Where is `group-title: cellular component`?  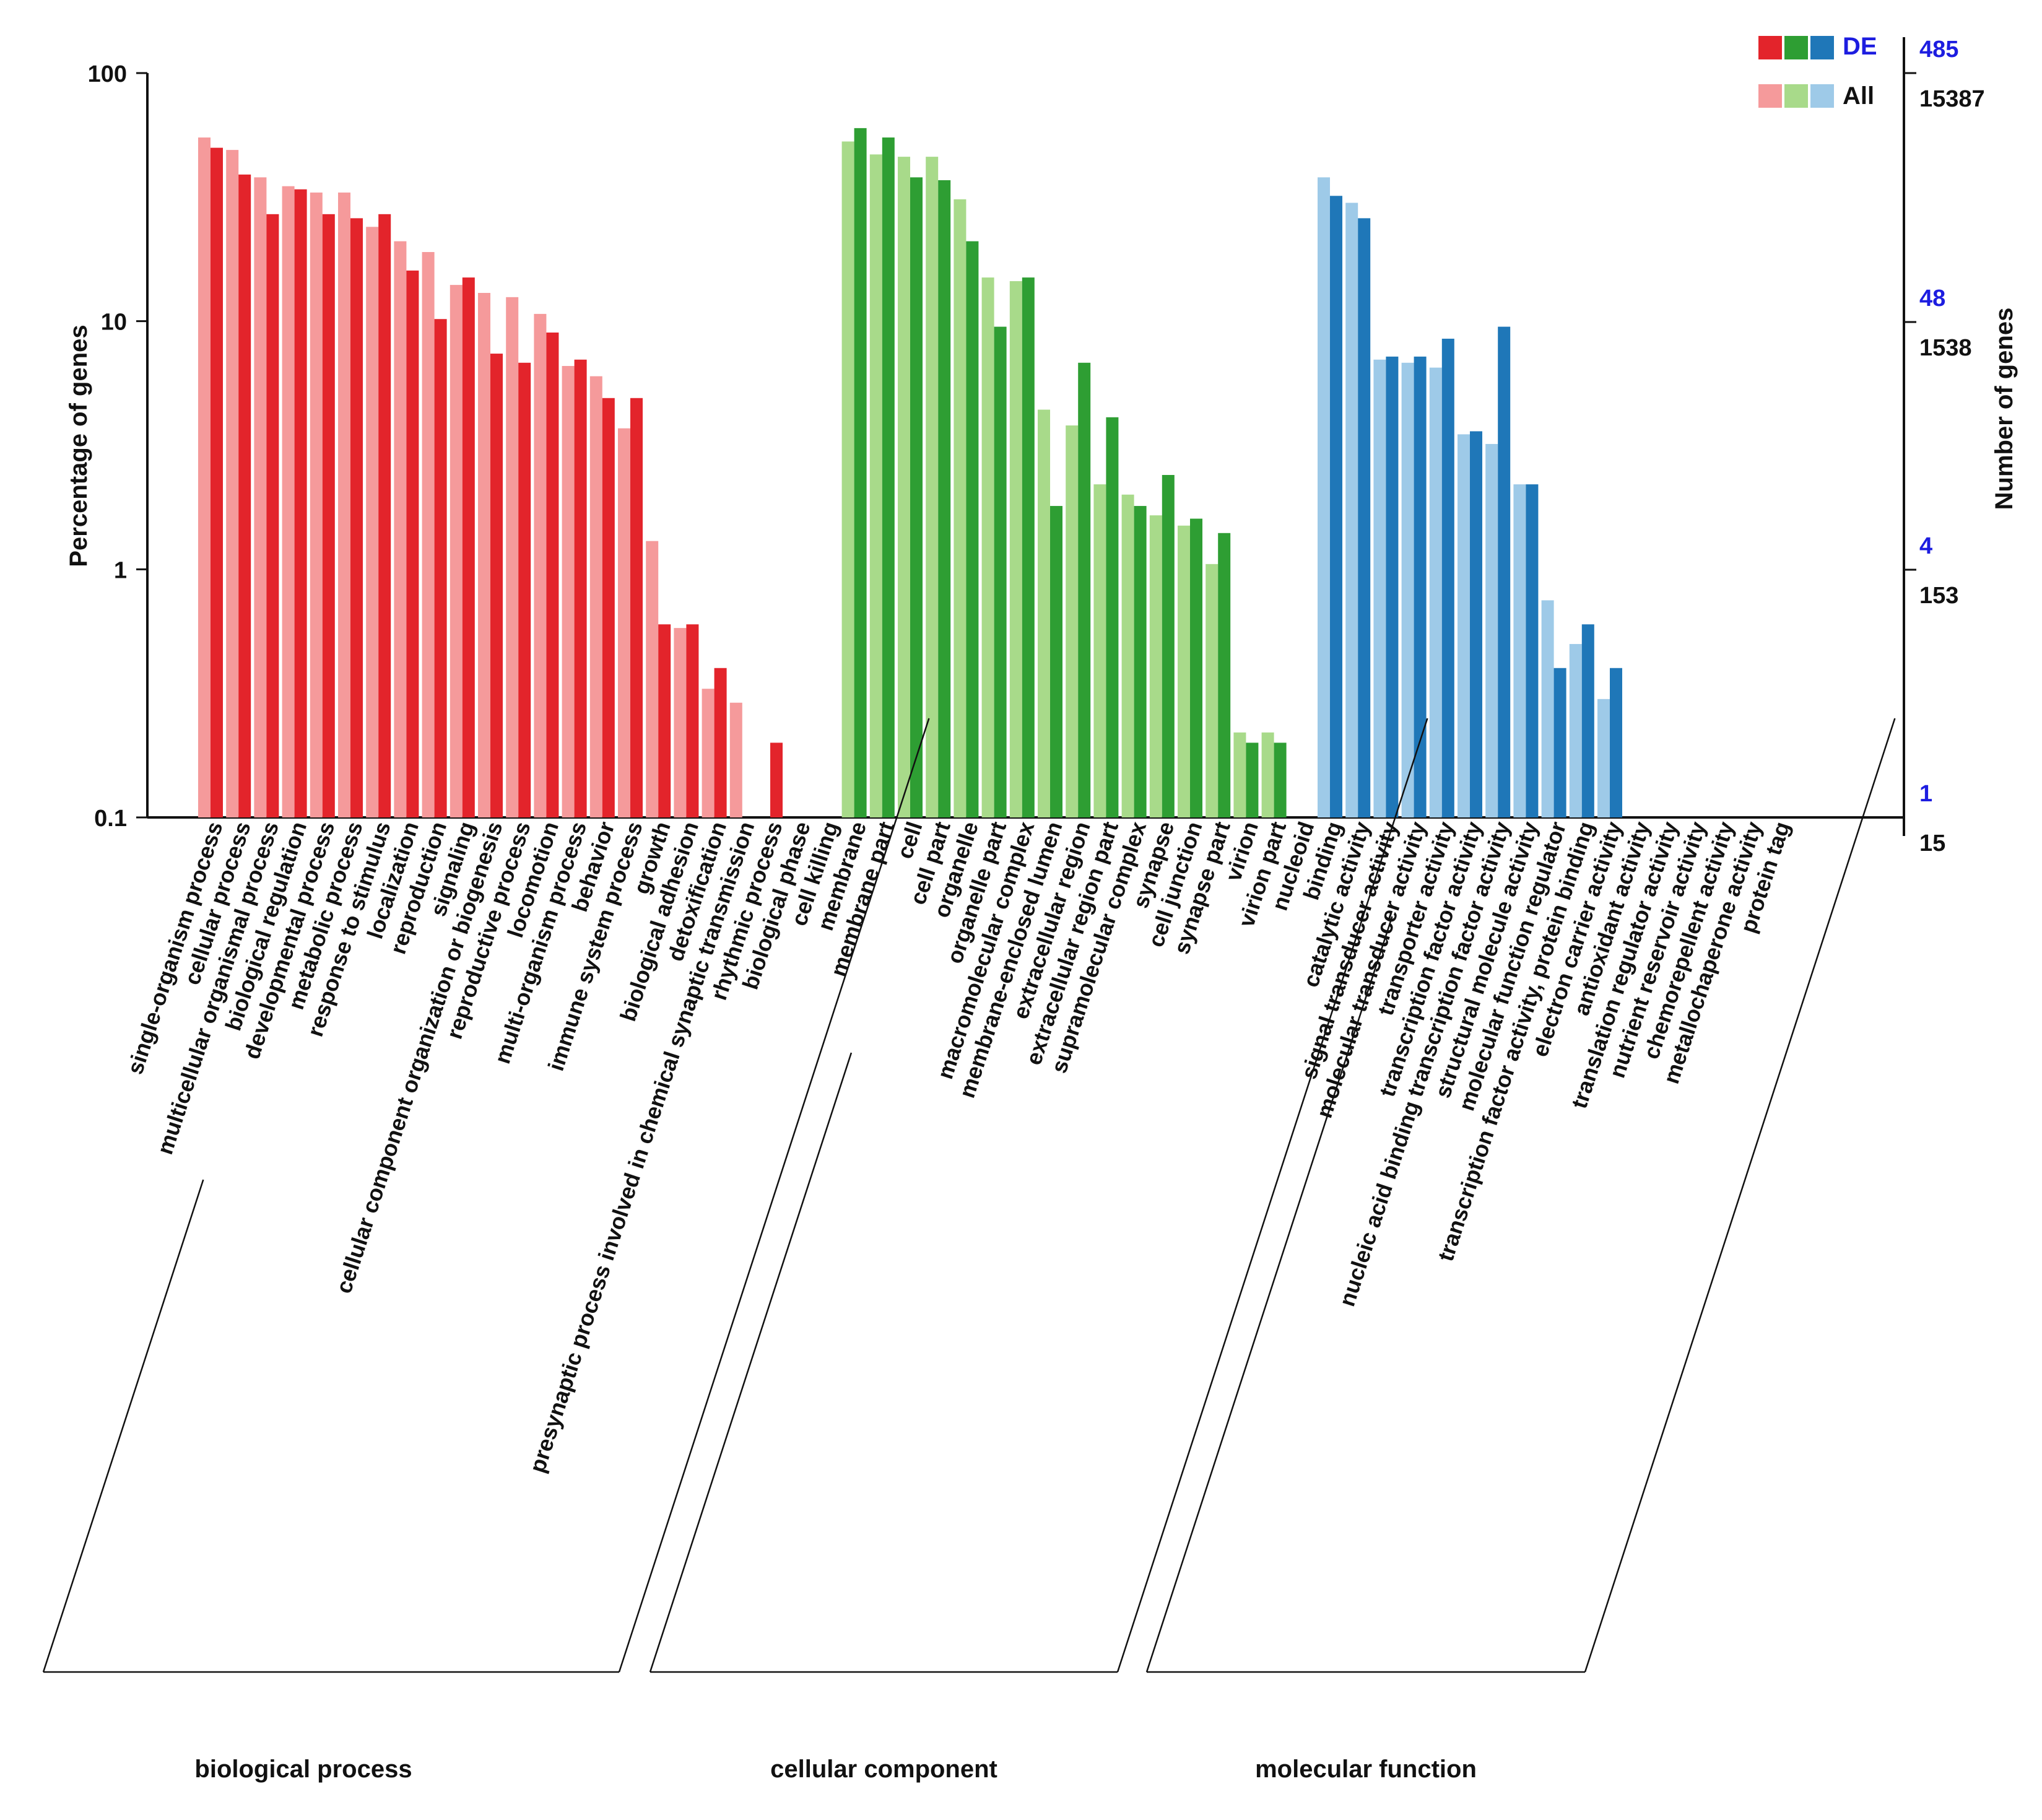
group-title: cellular component is located at coordinates (883, 1770).